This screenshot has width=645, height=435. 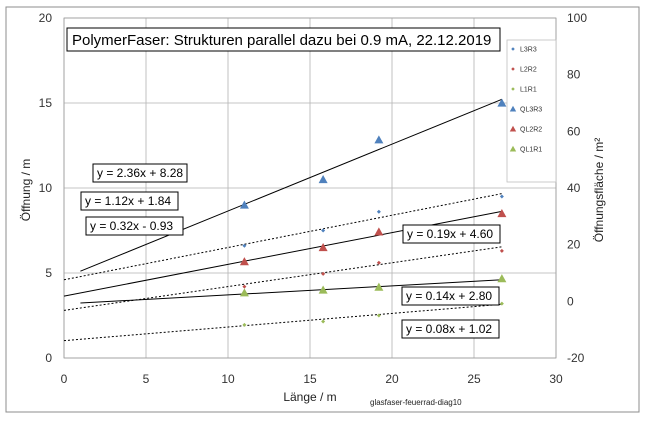 What do you see at coordinates (513, 69) in the screenshot?
I see `legend-marker-l2r2` at bounding box center [513, 69].